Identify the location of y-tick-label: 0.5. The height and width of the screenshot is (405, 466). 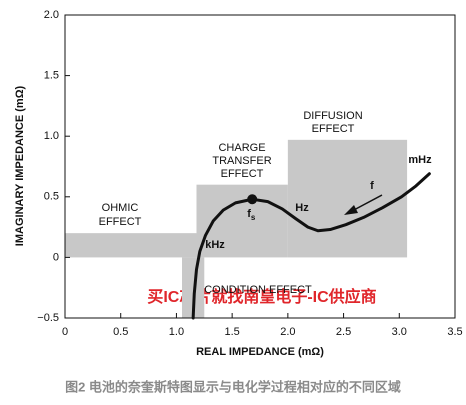
(51, 197).